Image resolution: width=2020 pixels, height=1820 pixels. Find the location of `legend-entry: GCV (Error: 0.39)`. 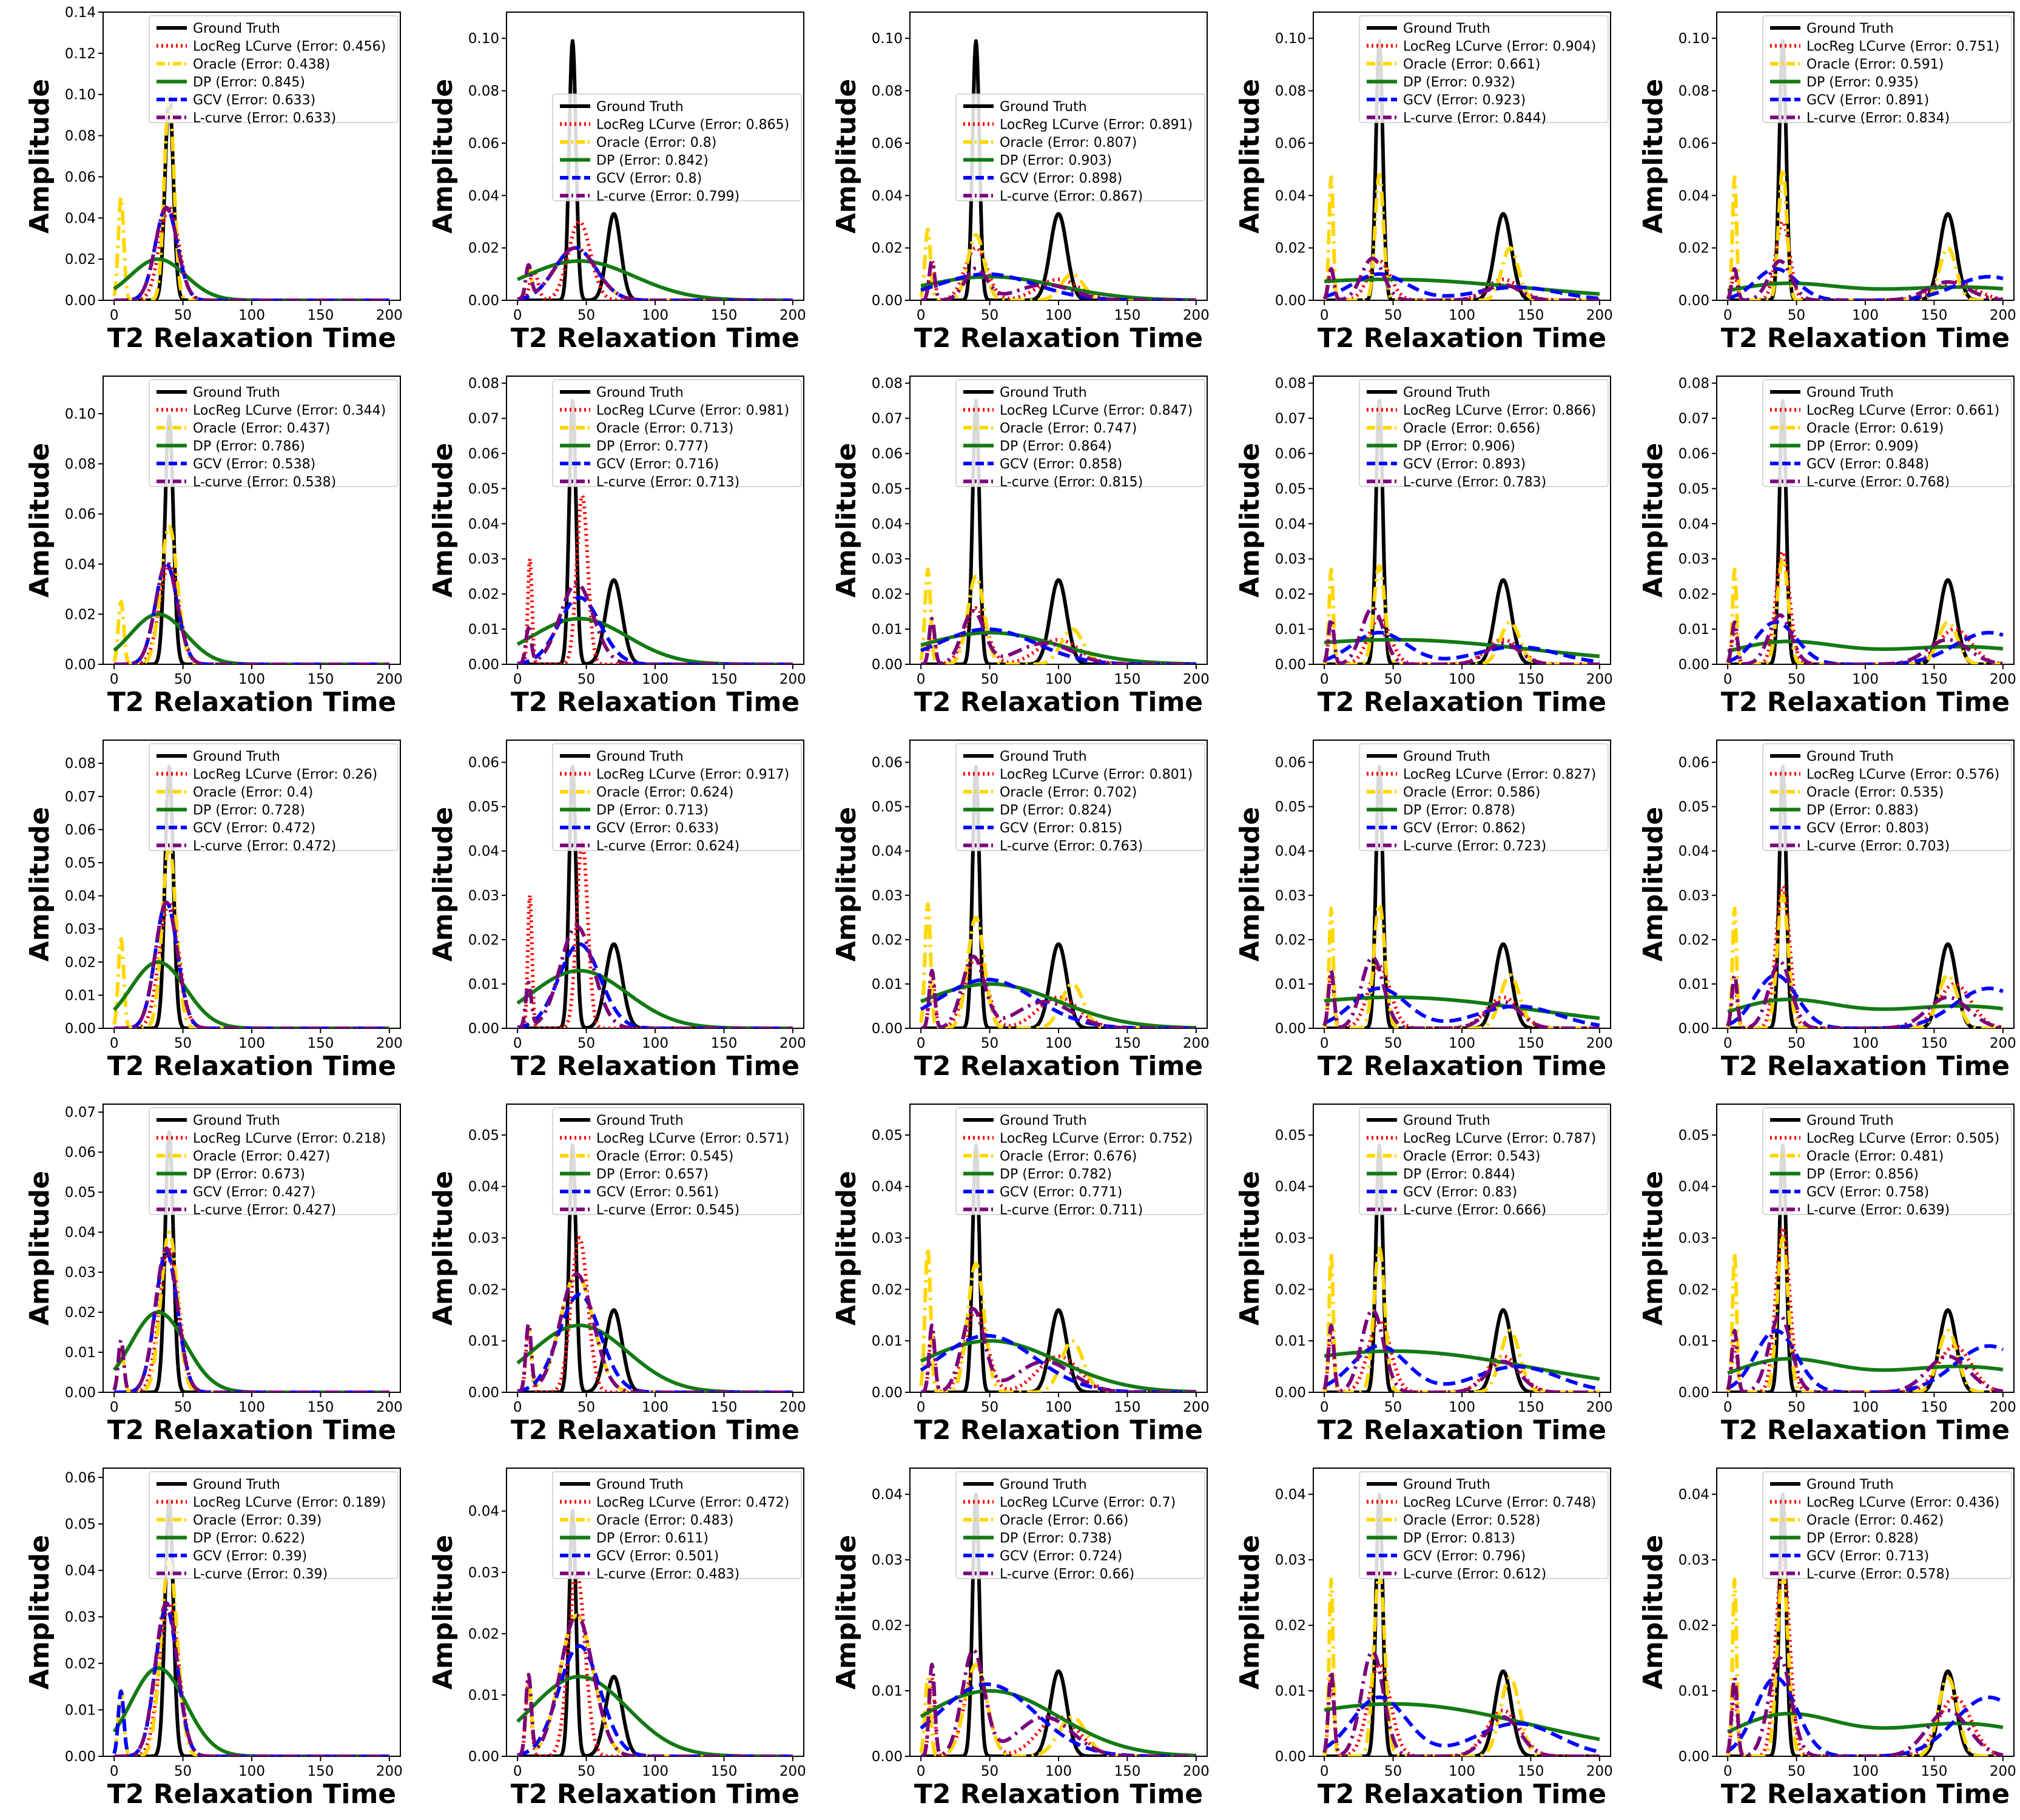

legend-entry: GCV (Error: 0.39) is located at coordinates (250, 1556).